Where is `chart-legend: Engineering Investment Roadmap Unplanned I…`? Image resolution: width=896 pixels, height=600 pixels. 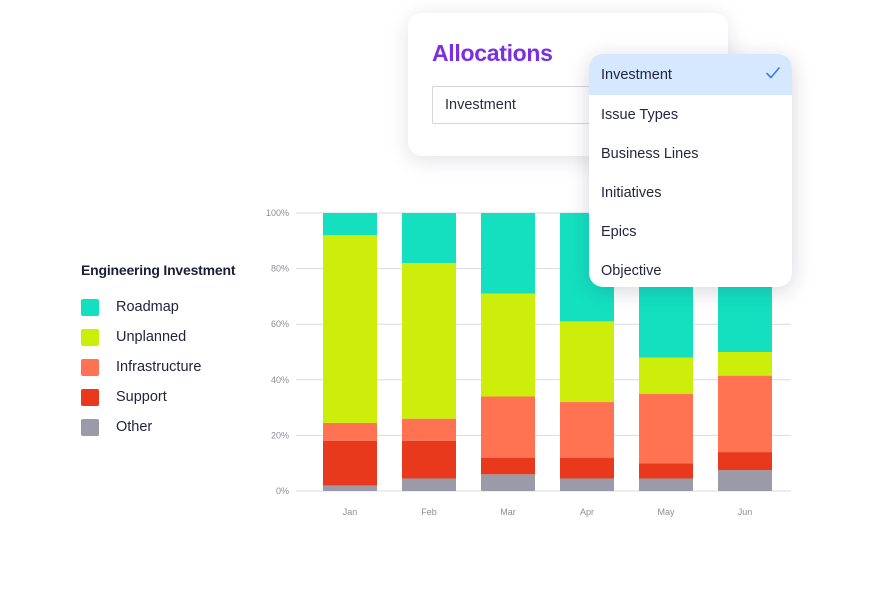
chart-legend: Engineering Investment Roadmap Unplanned I… is located at coordinates (176, 352).